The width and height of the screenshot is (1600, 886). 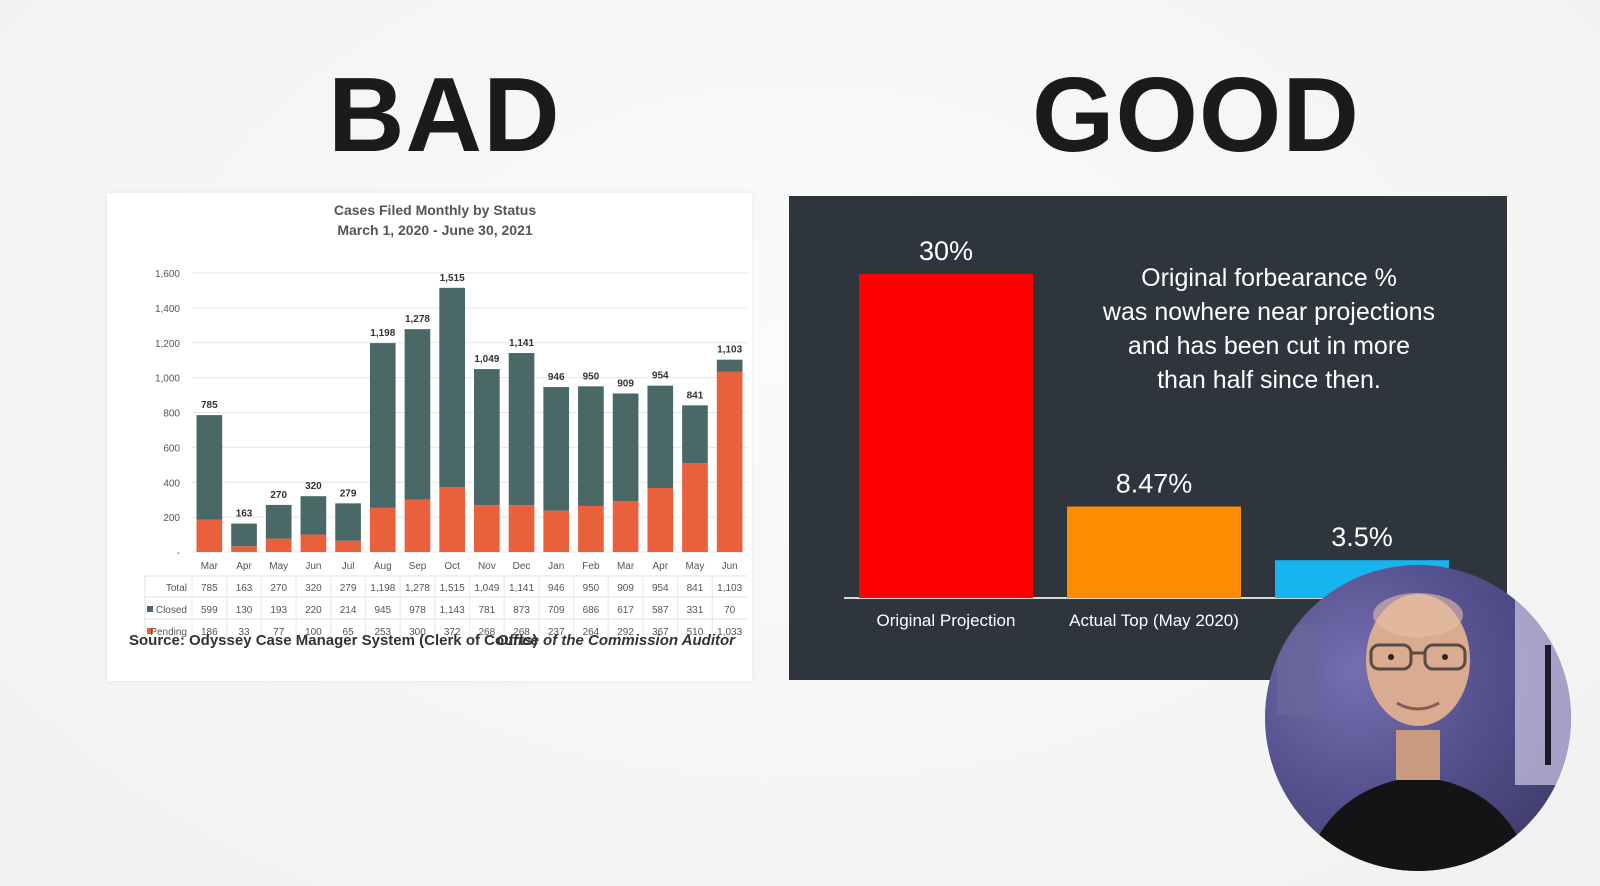 I want to click on y-tick-label: 200, so click(x=171, y=518).